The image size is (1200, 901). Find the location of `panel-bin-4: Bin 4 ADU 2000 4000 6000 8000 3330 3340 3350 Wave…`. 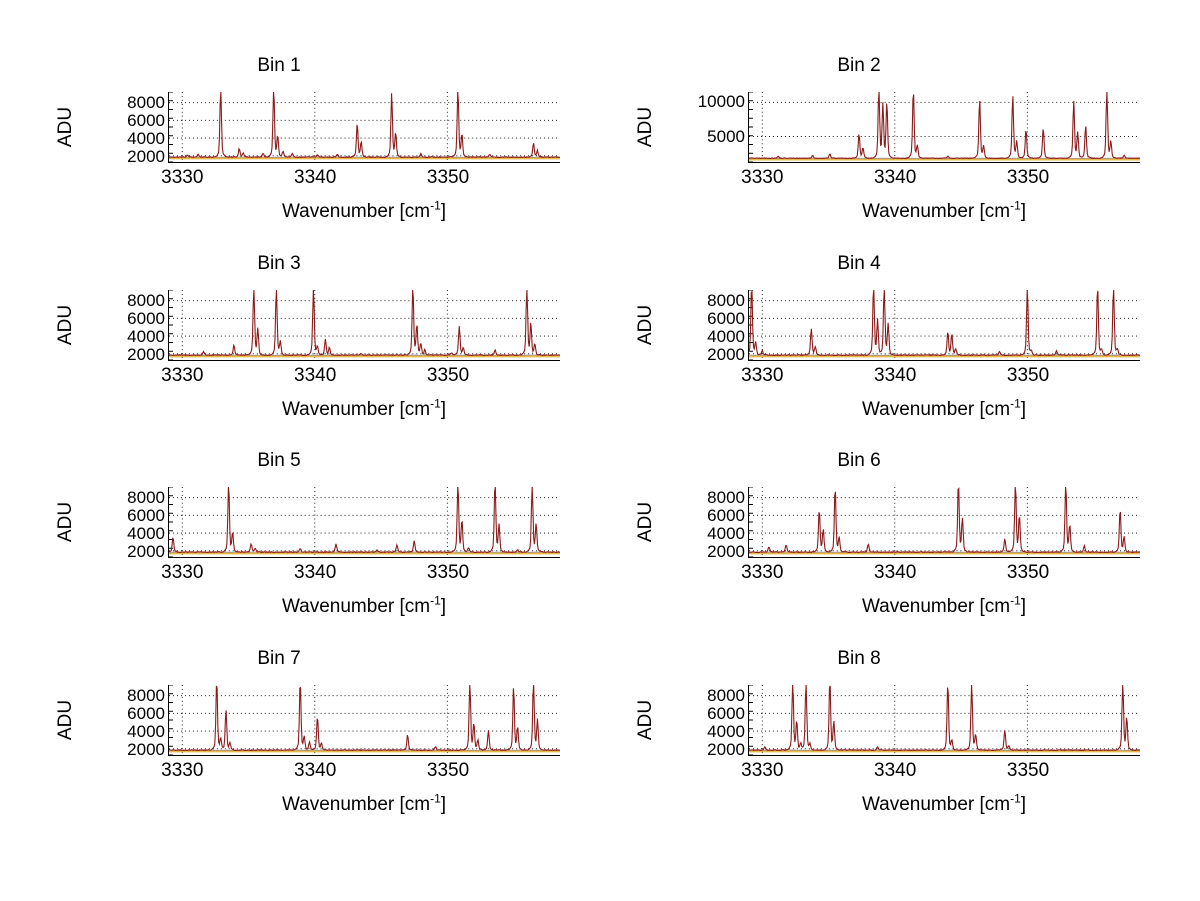

panel-bin-4: Bin 4 ADU 2000 4000 6000 8000 3330 3340 3350 Wave… is located at coordinates (880, 353).